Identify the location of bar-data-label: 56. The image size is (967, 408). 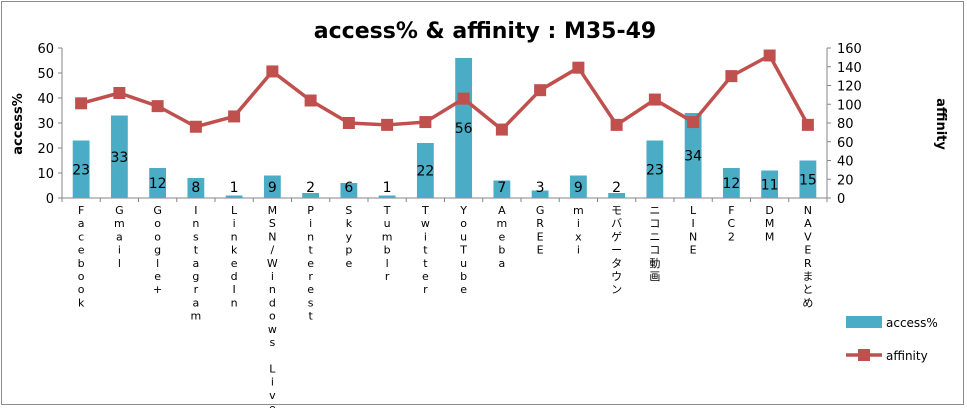
(464, 129).